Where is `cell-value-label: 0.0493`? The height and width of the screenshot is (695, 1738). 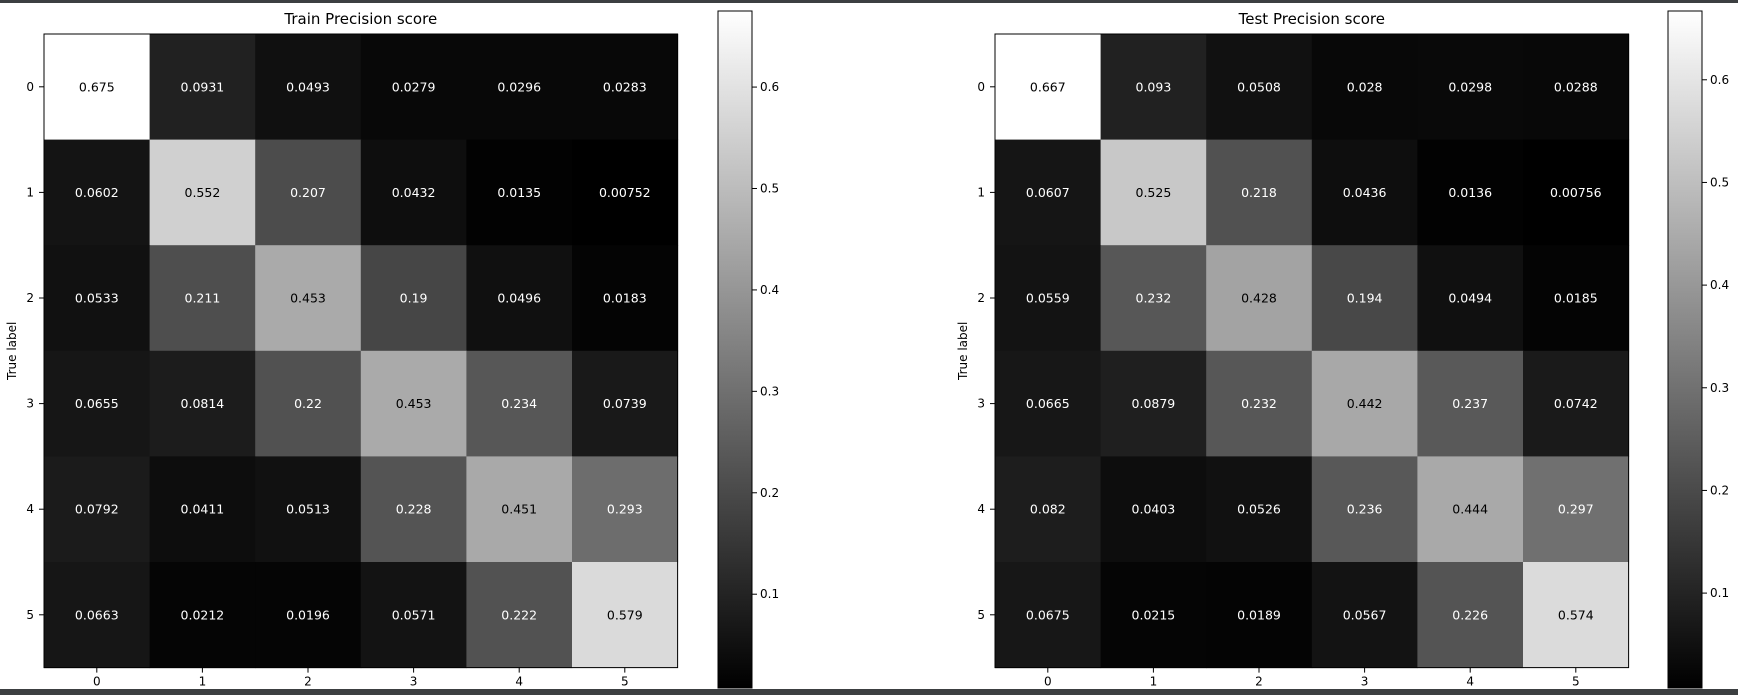 cell-value-label: 0.0493 is located at coordinates (308, 86).